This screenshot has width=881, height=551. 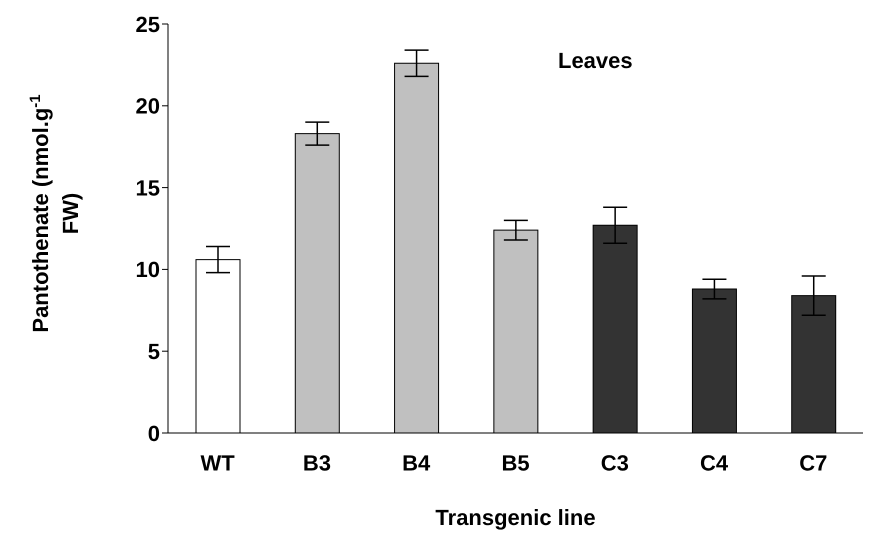 What do you see at coordinates (614, 463) in the screenshot?
I see `x-tick-label: C3` at bounding box center [614, 463].